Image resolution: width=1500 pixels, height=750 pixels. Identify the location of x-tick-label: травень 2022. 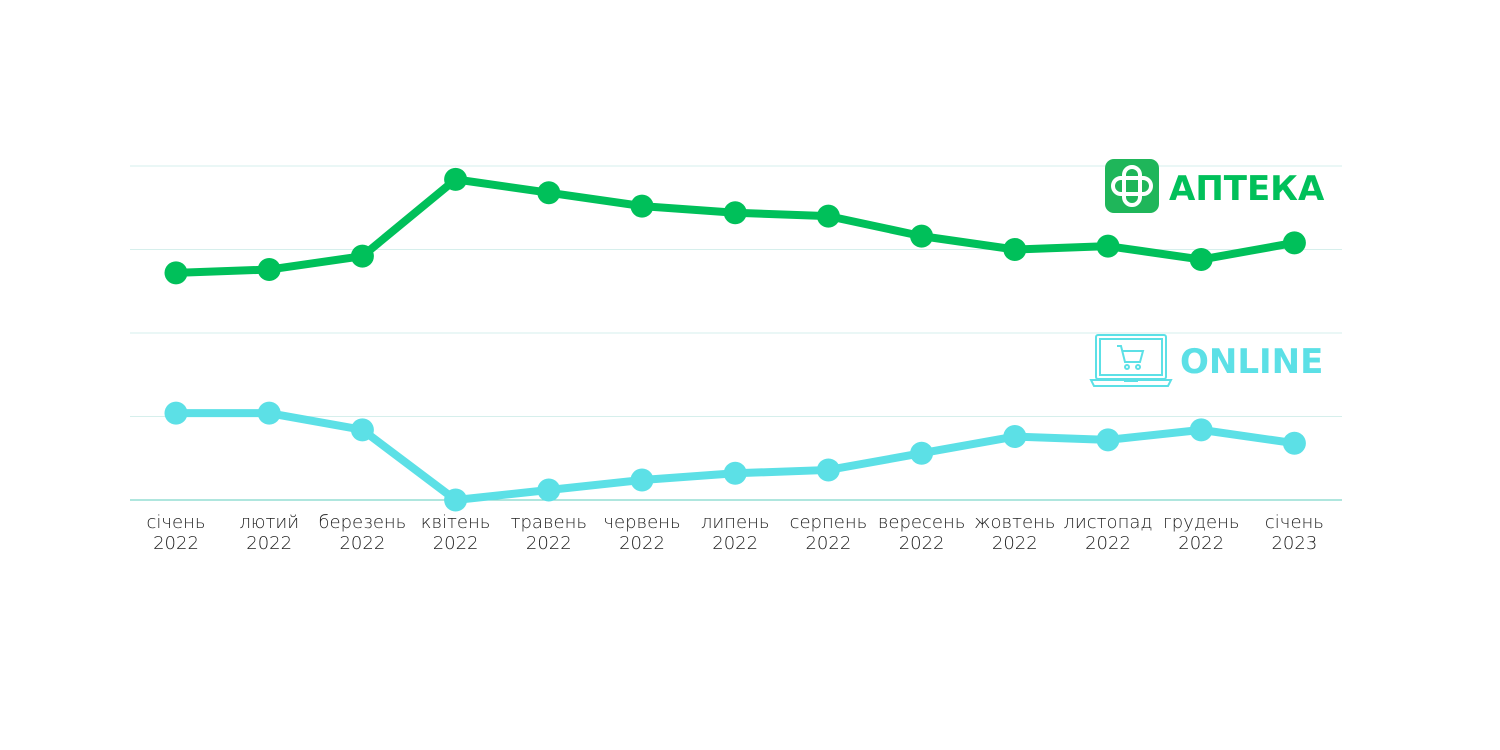
(549, 533).